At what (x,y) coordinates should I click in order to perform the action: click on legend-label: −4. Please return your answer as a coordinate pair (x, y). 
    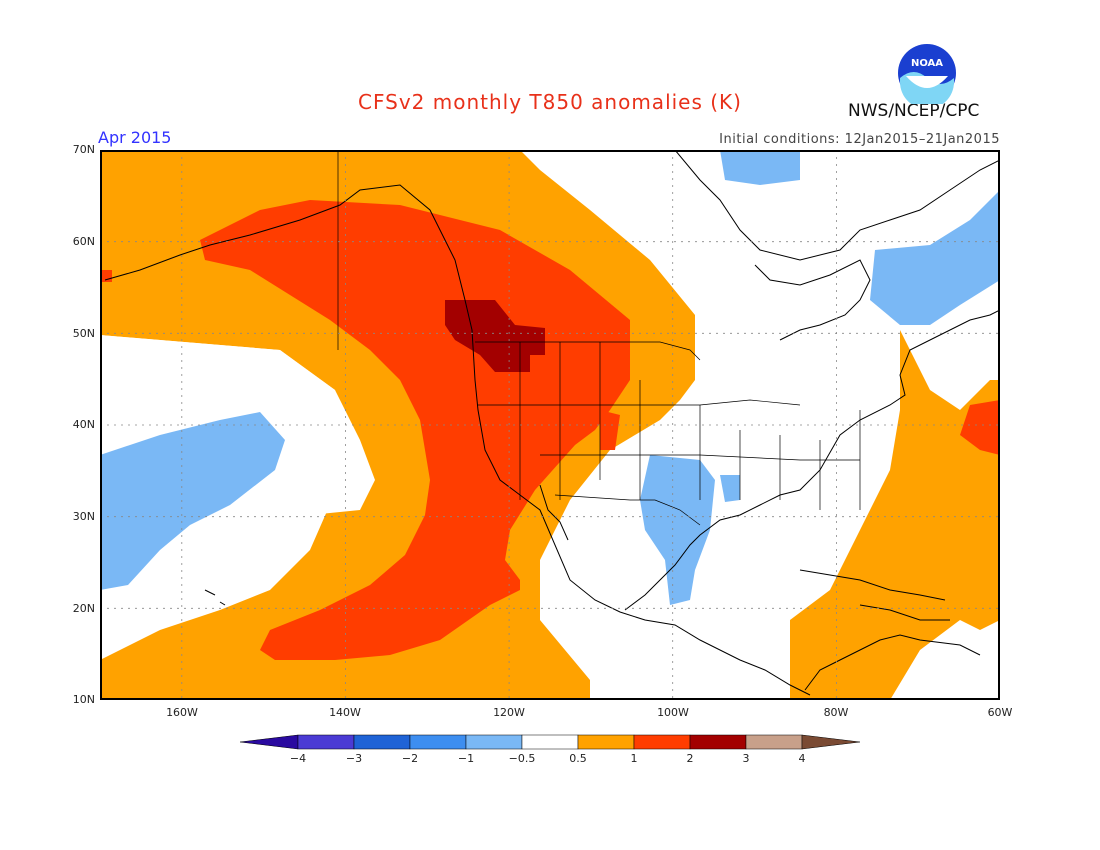
    Looking at the image, I should click on (298, 758).